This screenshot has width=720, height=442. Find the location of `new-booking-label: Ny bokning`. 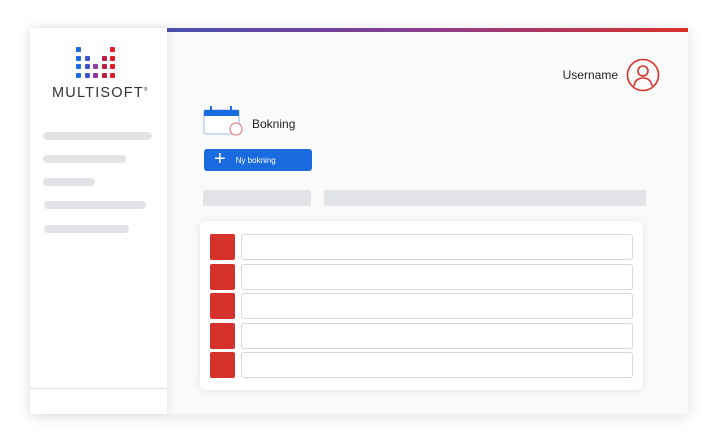

new-booking-label: Ny bokning is located at coordinates (255, 160).